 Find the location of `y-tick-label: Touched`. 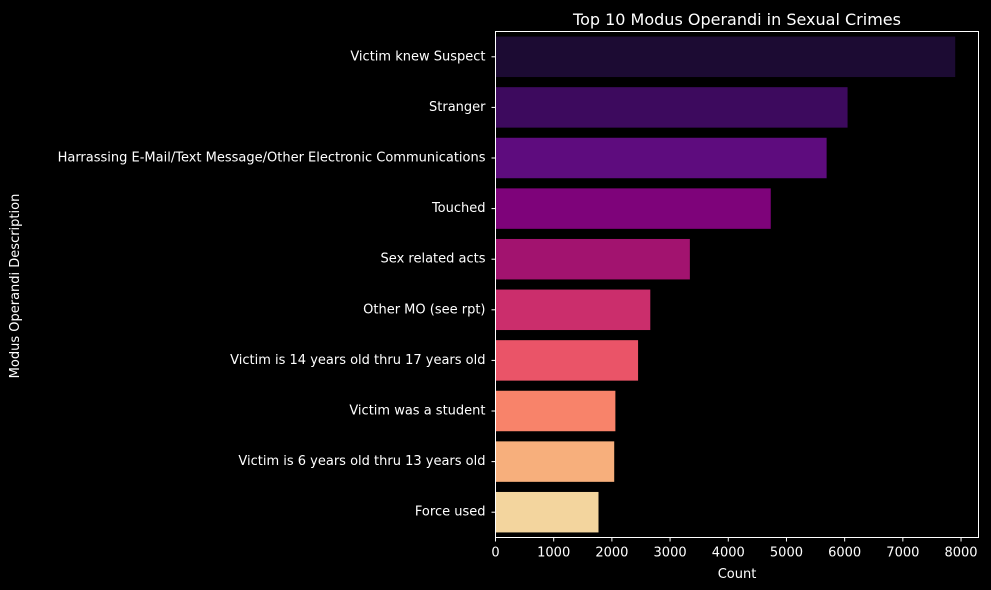

y-tick-label: Touched is located at coordinates (458, 208).